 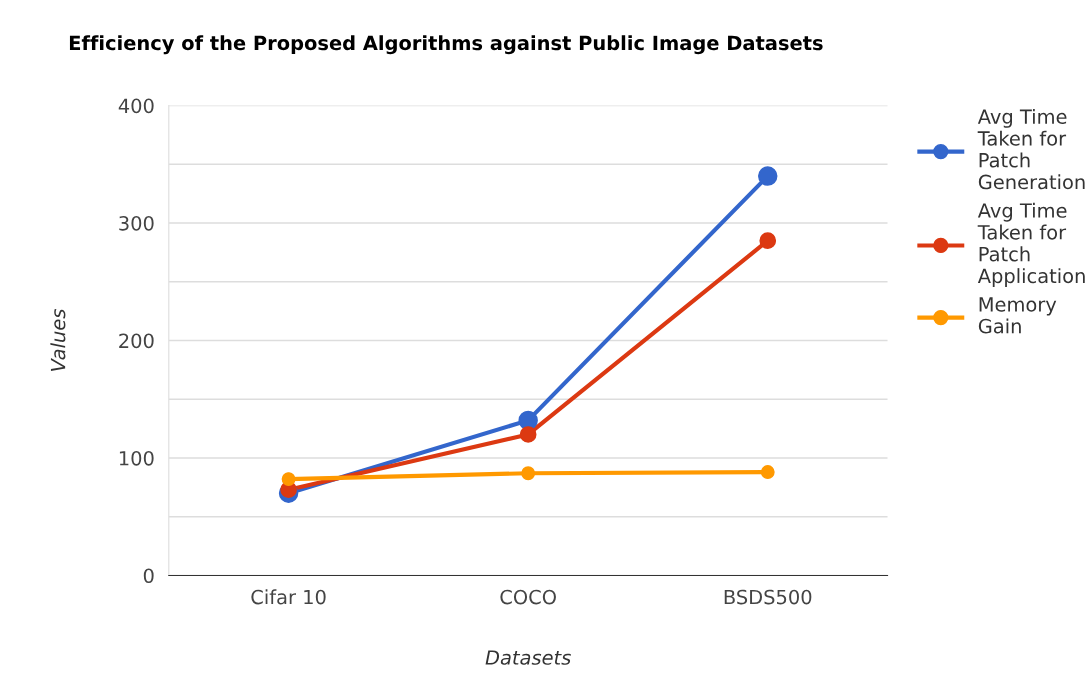 I want to click on y-axis-title: Values, so click(x=58, y=340).